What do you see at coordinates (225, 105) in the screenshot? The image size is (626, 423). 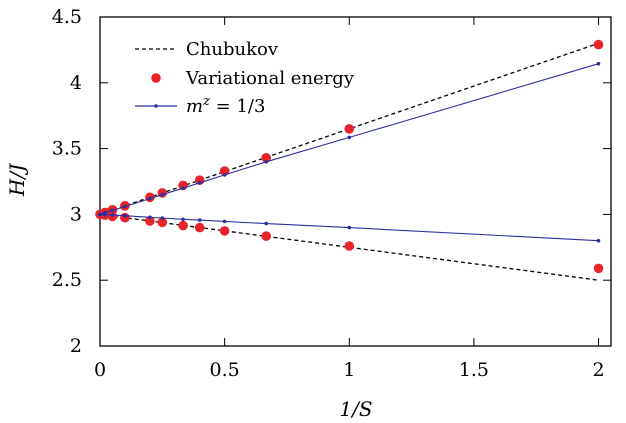 I see `legend-mz-label: mz = 1/3` at bounding box center [225, 105].